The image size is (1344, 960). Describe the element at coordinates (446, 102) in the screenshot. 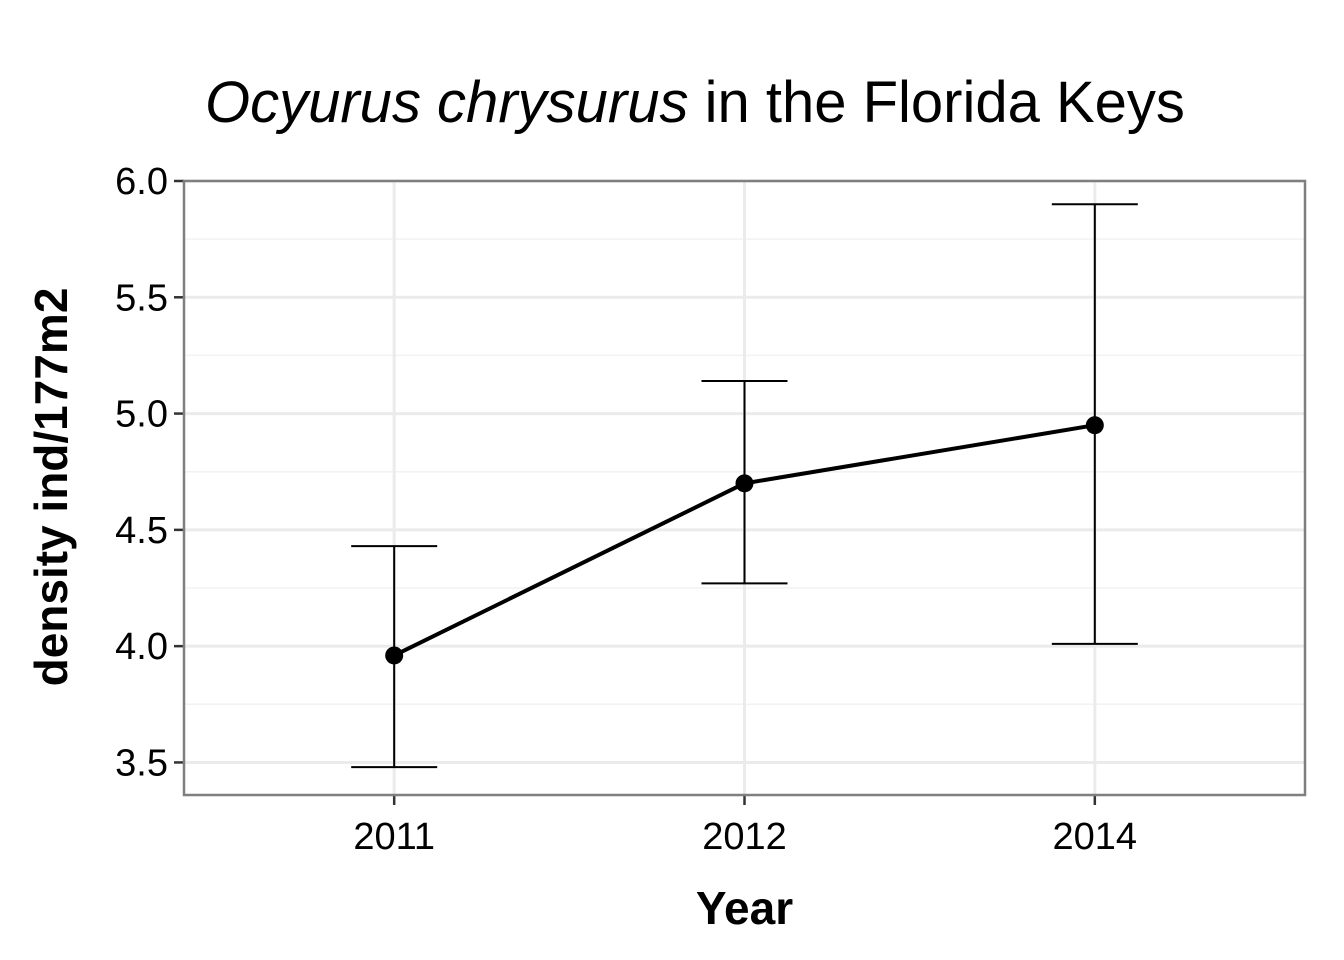

I see `chart-title-species: Ocyurus chrysurus` at that location.